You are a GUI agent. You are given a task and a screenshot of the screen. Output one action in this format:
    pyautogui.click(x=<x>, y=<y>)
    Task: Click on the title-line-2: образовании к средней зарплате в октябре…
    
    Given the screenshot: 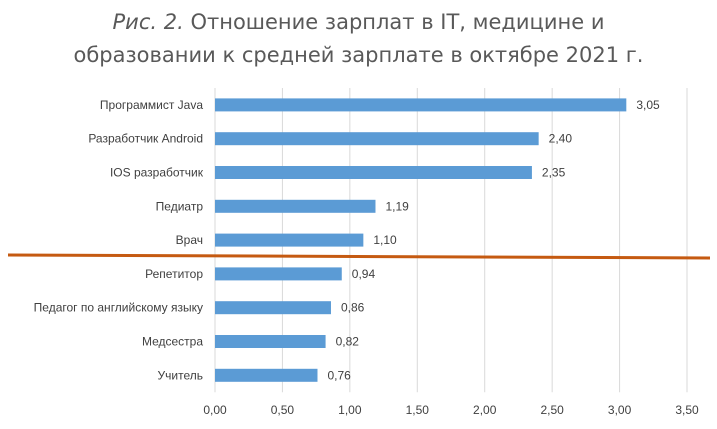 What is the action you would take?
    pyautogui.click(x=358, y=55)
    